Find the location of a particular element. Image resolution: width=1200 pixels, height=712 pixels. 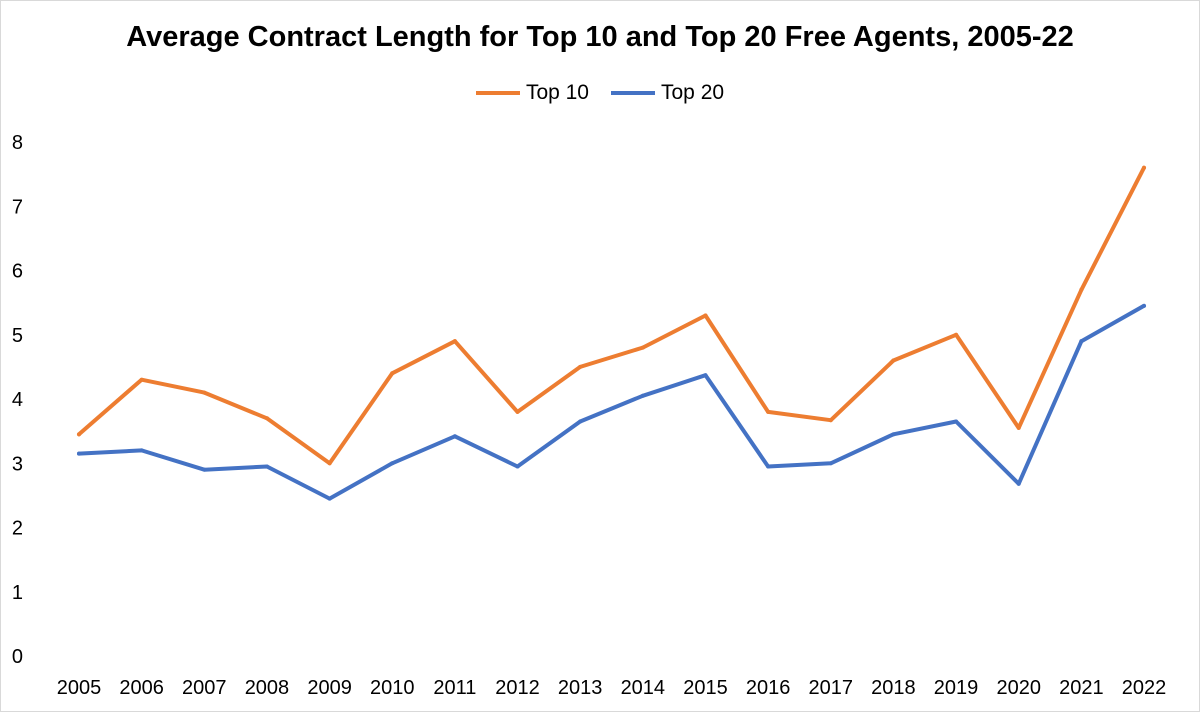

y-tick-label: 6 is located at coordinates (17, 272).